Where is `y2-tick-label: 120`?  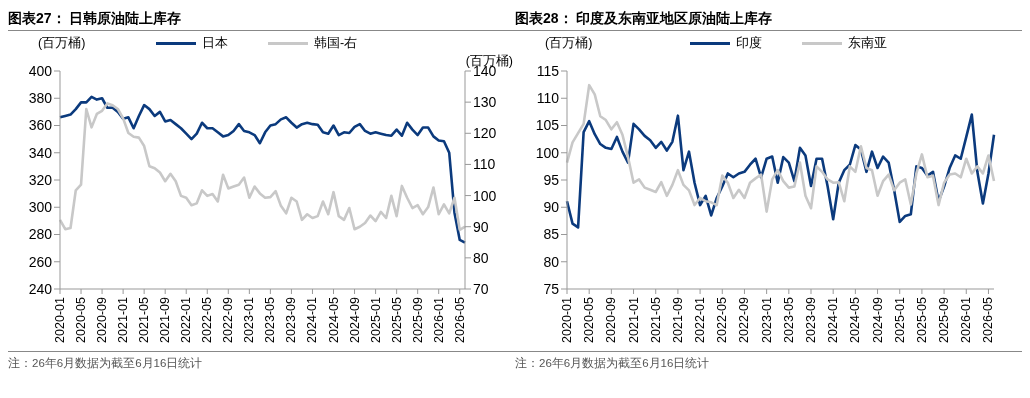
y2-tick-label: 120 is located at coordinates (485, 133).